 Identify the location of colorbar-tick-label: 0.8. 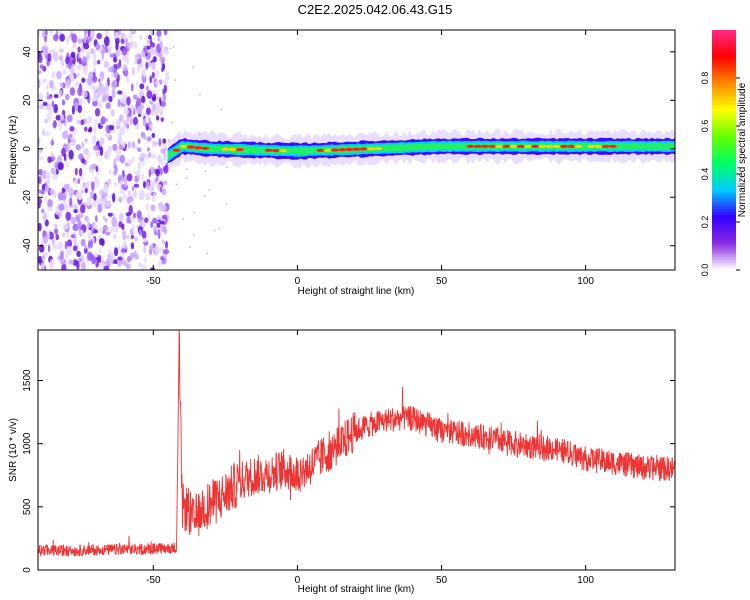
(705, 78).